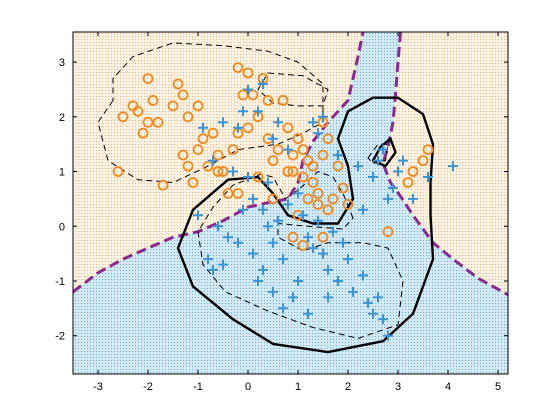 The height and width of the screenshot is (420, 560). I want to click on x-tick-label: 2, so click(348, 387).